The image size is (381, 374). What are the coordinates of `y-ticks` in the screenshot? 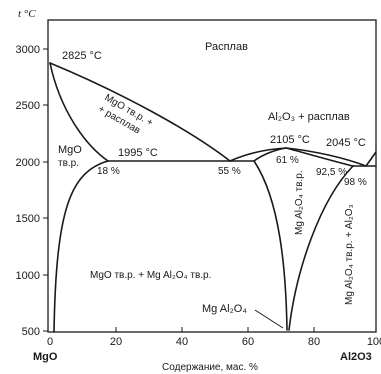 It's located at (45, 190).